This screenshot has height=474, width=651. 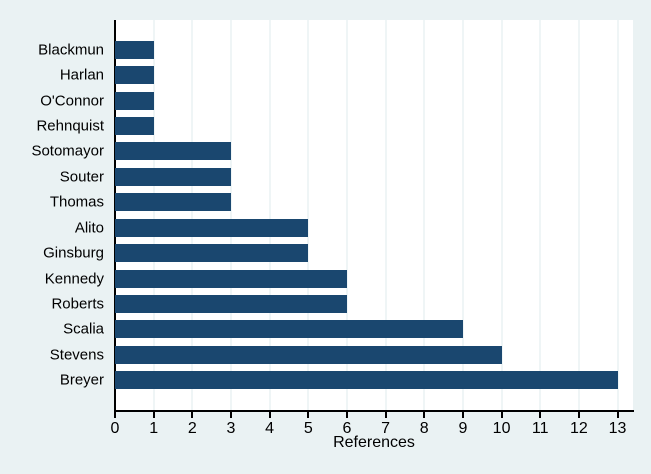 What do you see at coordinates (77, 304) in the screenshot?
I see `category-label: Roberts` at bounding box center [77, 304].